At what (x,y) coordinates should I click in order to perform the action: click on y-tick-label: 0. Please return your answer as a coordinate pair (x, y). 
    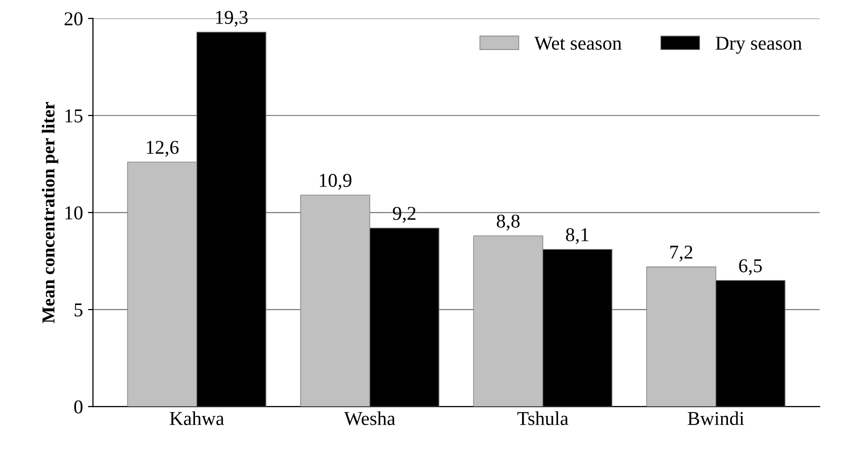
    Looking at the image, I should click on (78, 407).